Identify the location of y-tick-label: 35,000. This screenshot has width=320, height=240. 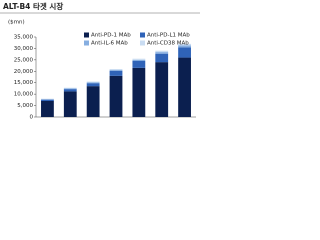
(24, 38).